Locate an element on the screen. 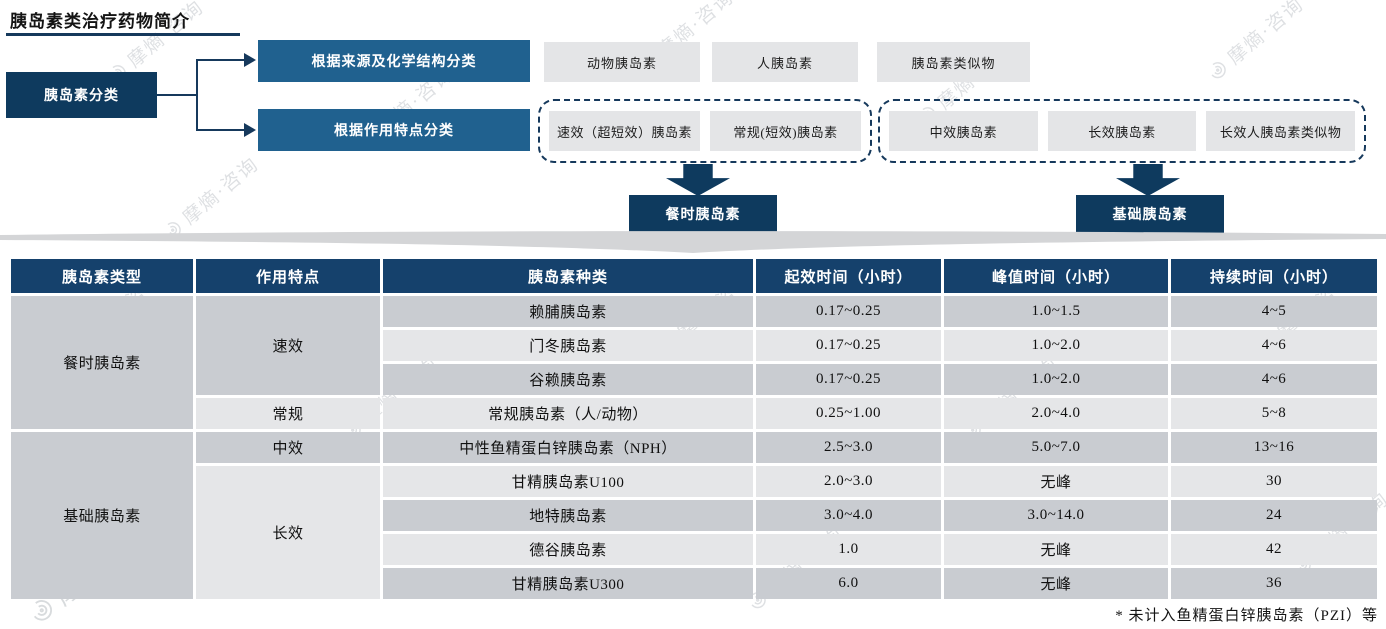 Image resolution: width=1386 pixels, height=629 pixels. item-regular-short-acting: 常规(短效)胰岛素 is located at coordinates (785, 131).